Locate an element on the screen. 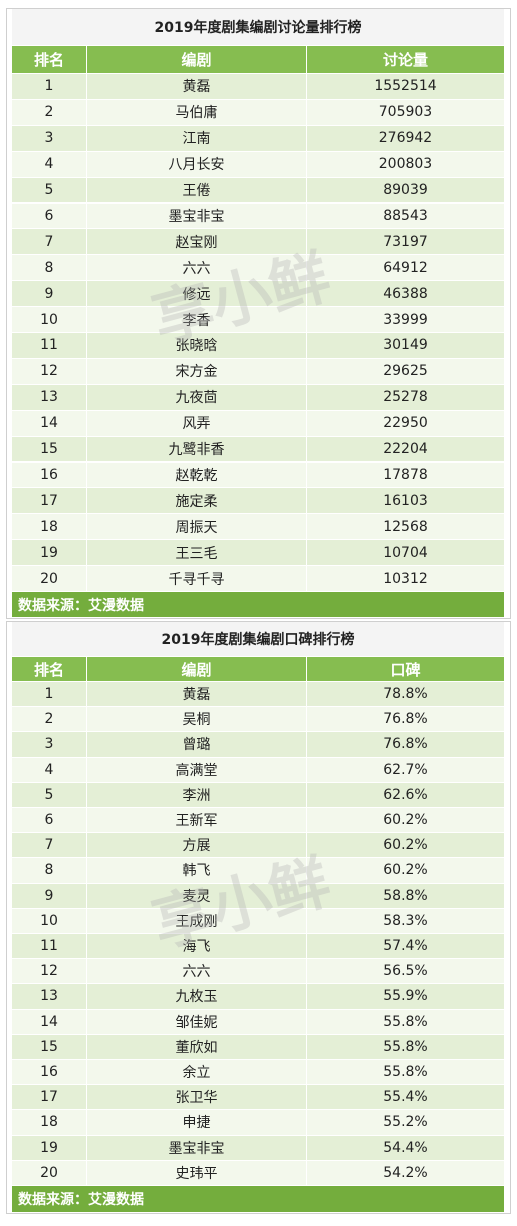 The height and width of the screenshot is (1226, 517). table-cell: 17878 is located at coordinates (406, 475).